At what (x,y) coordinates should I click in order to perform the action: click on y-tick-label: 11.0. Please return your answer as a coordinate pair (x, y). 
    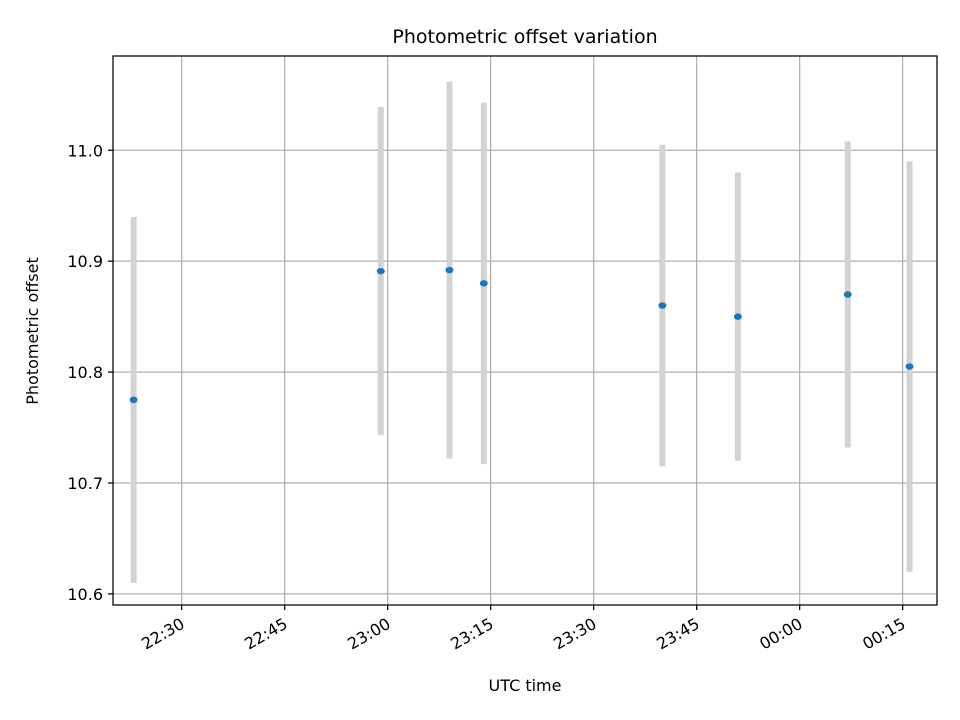
    Looking at the image, I should click on (85, 150).